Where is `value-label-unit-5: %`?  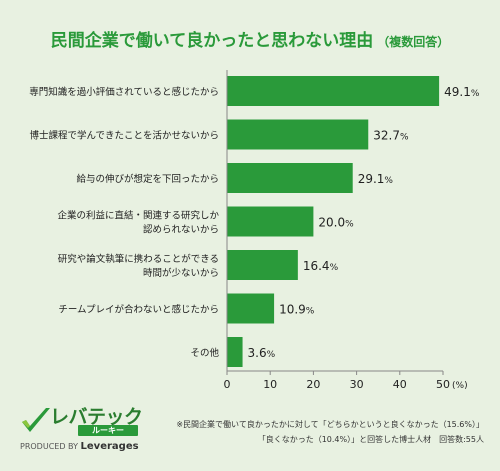
value-label-unit-5: % is located at coordinates (310, 312).